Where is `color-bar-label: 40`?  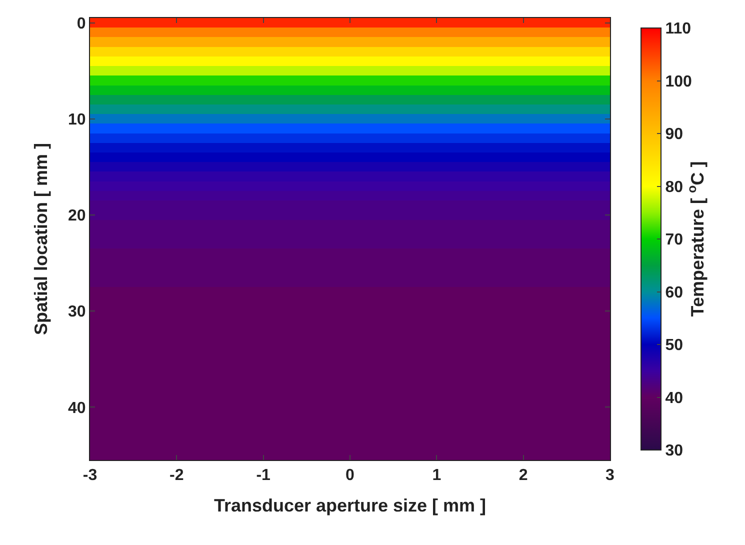
color-bar-label: 40 is located at coordinates (674, 398).